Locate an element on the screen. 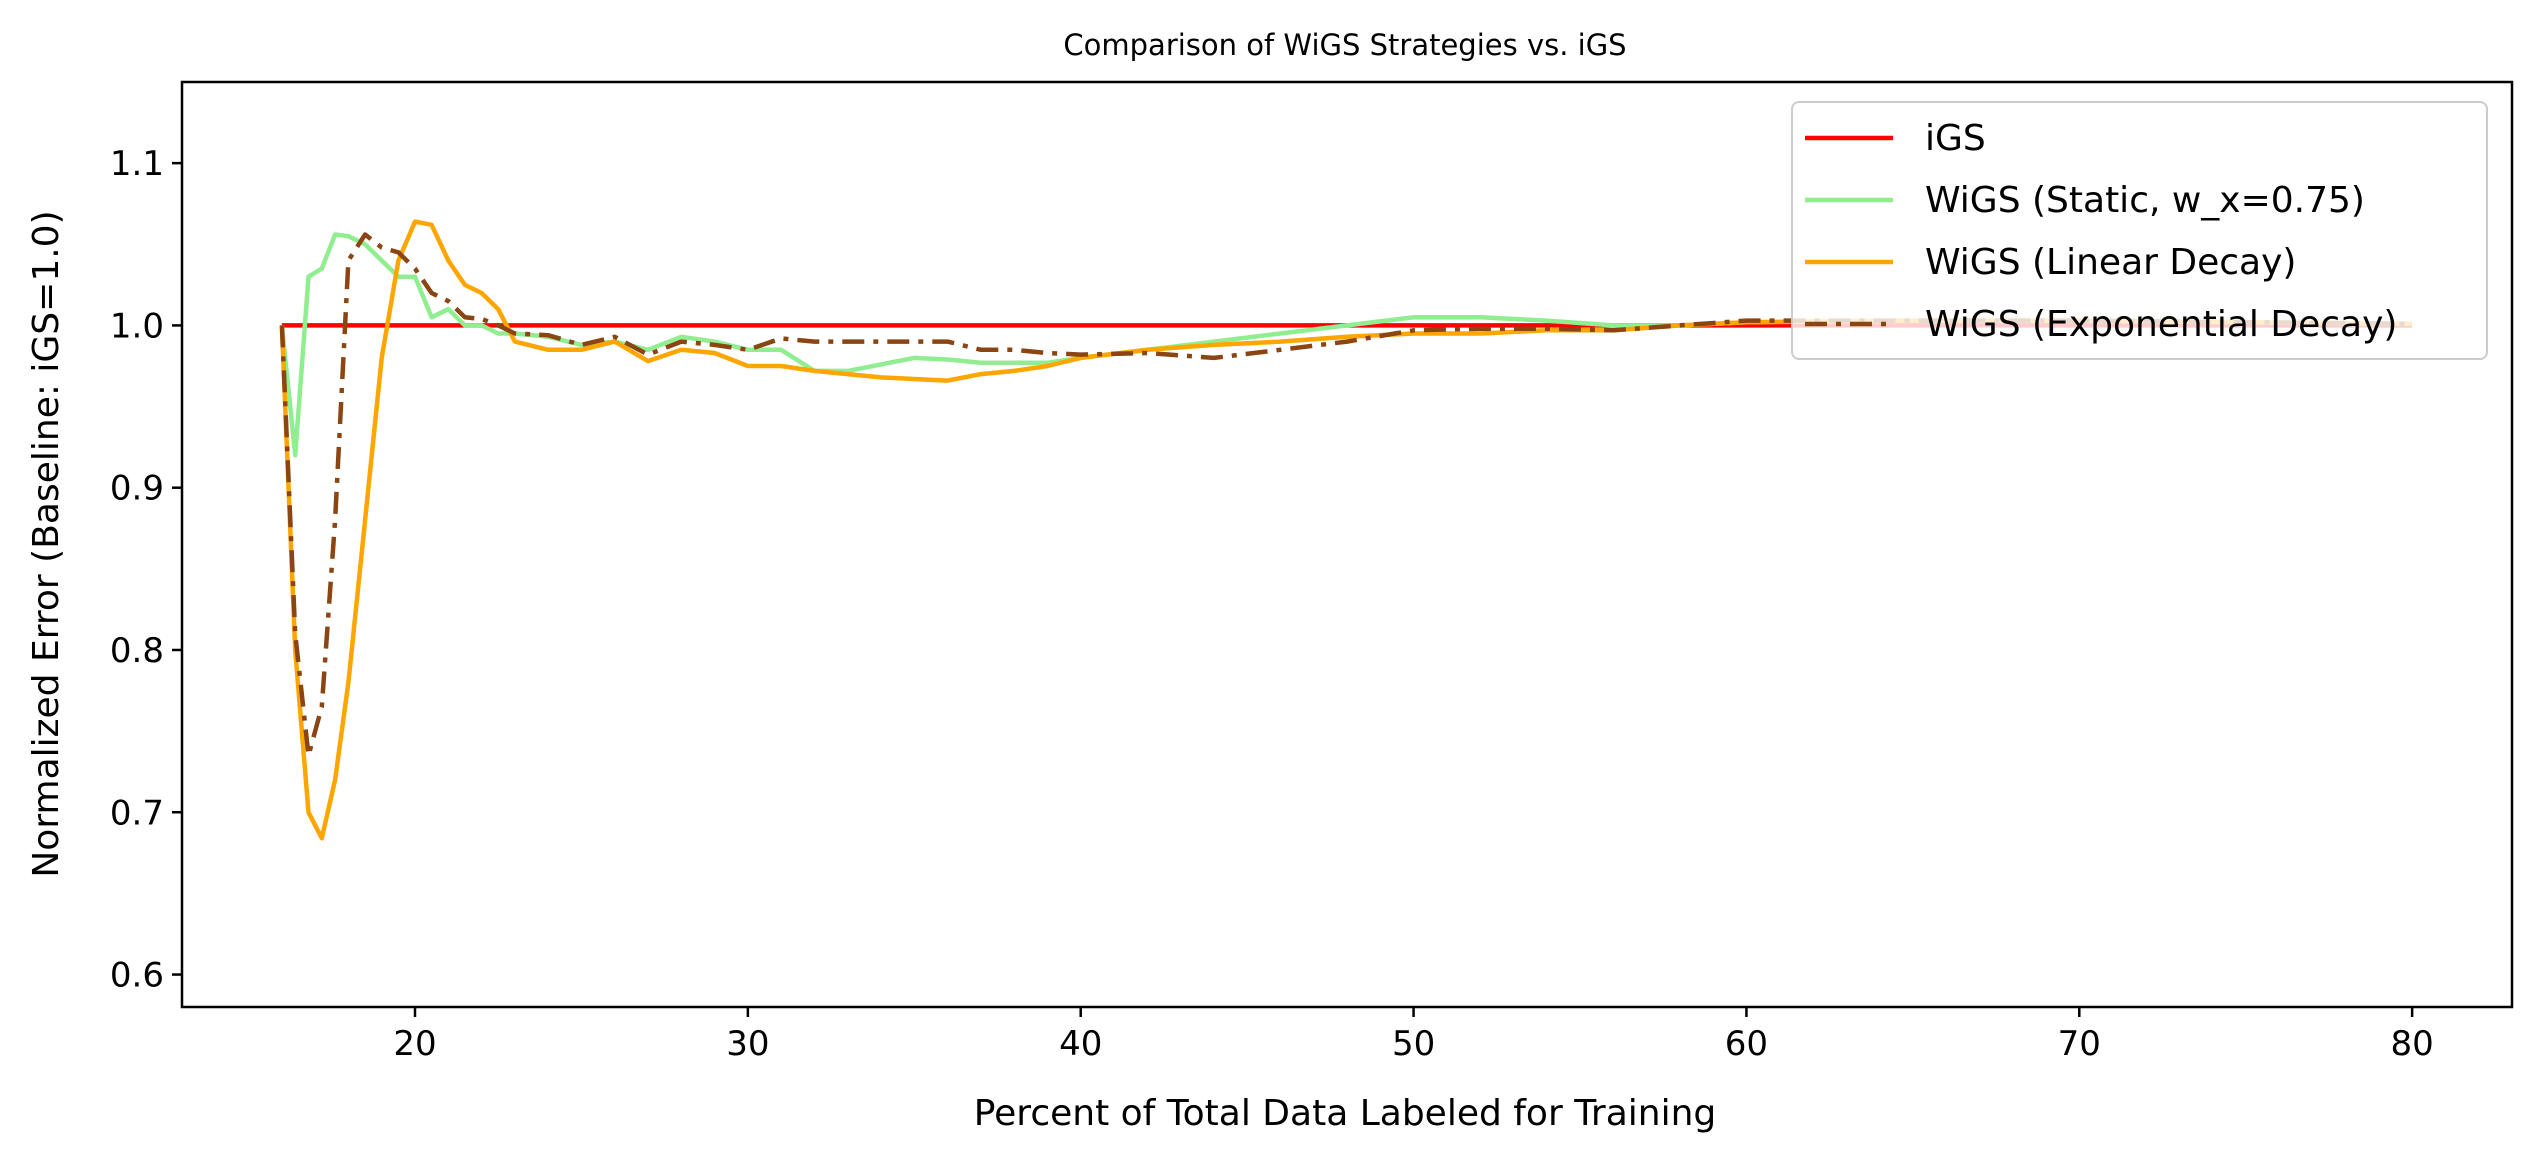  legend-label-2: WiGS (Linear Decay) is located at coordinates (2110, 262).